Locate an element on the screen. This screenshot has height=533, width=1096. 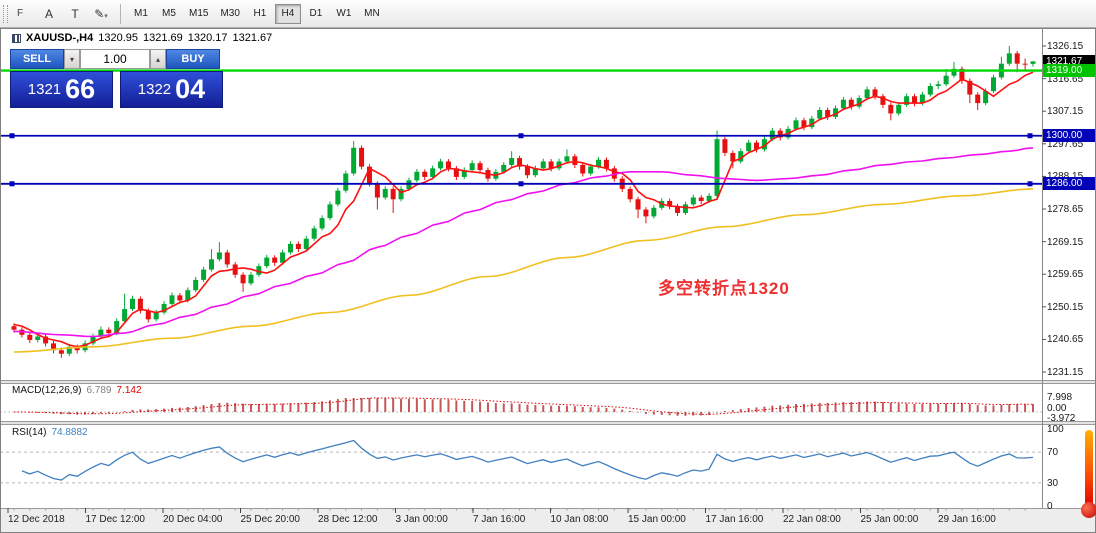
annotate-tool-button: A is located at coordinates (49, 14).